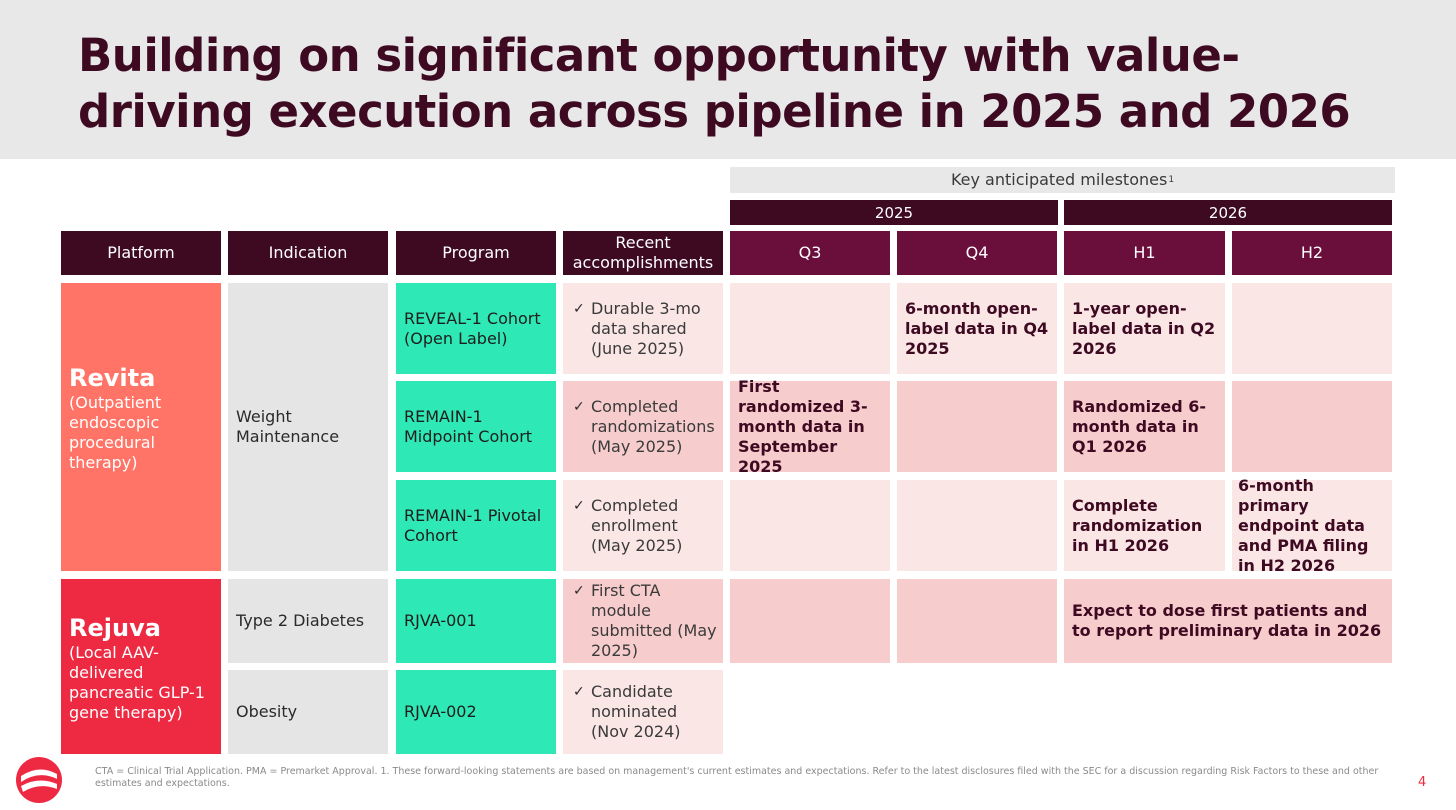 The image size is (1456, 810). I want to click on recent-remain-1-pivotal-text: Completed enrollment (May 2025), so click(637, 525).